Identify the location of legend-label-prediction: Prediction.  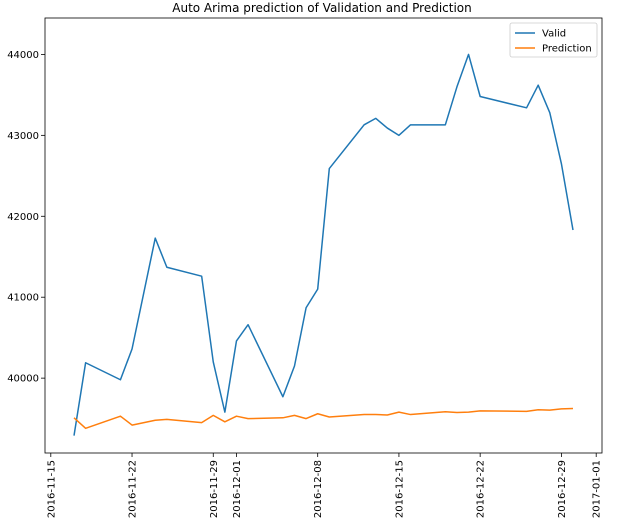
(567, 49).